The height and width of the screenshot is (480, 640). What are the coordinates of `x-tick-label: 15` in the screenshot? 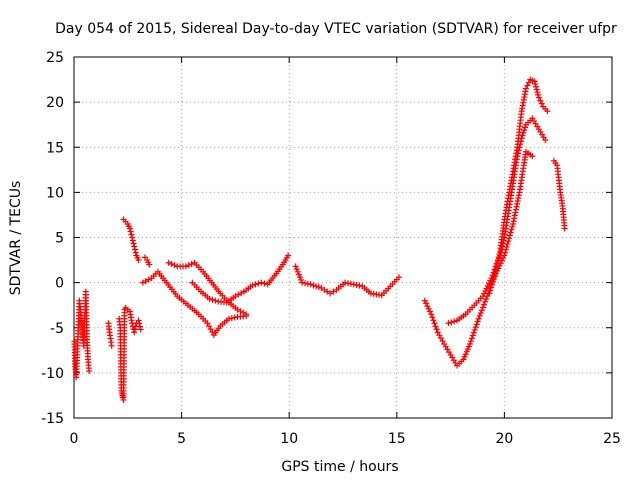 It's located at (397, 439).